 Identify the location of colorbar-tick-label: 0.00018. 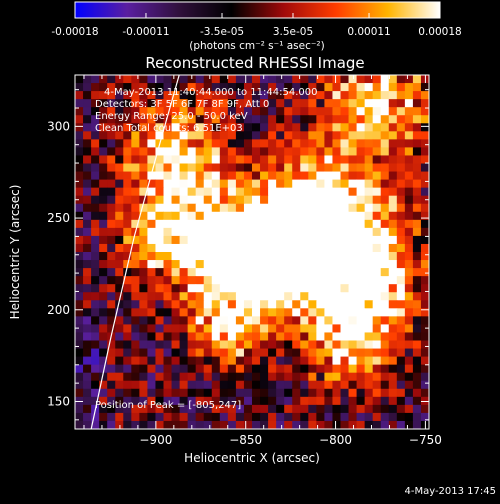
(439, 32).